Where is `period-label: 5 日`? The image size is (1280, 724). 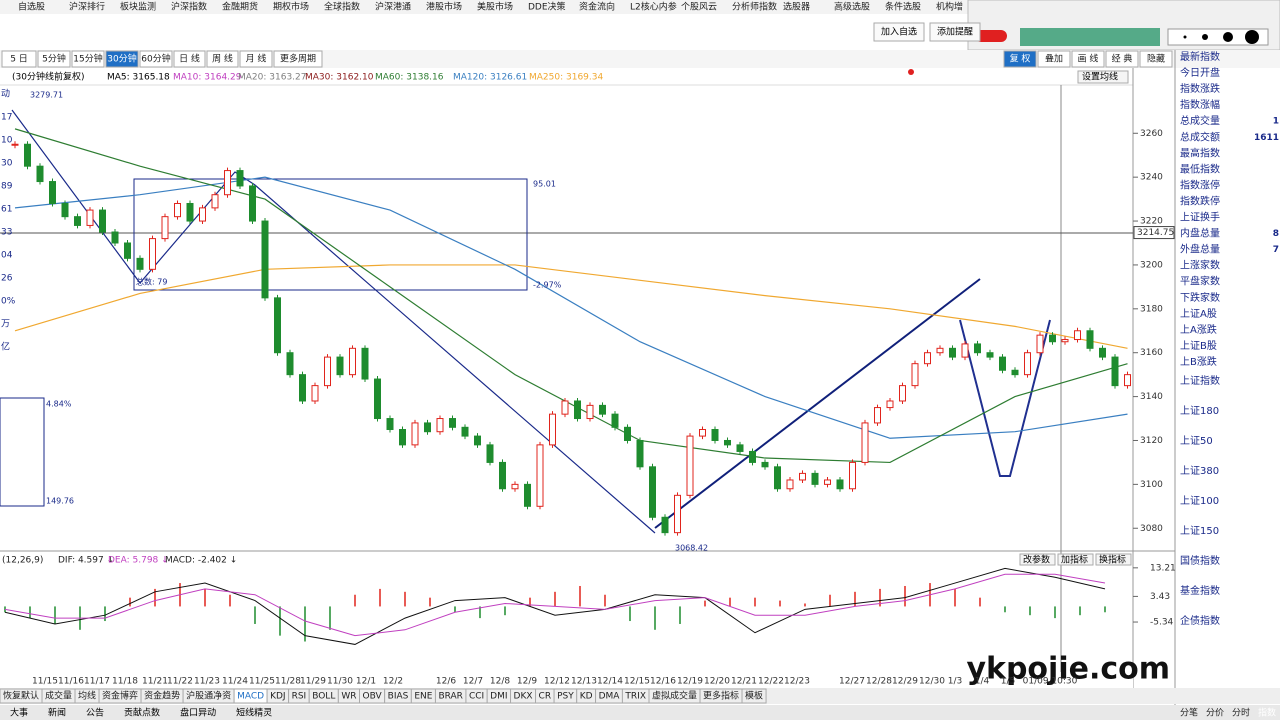 period-label: 5 日 is located at coordinates (19, 59).